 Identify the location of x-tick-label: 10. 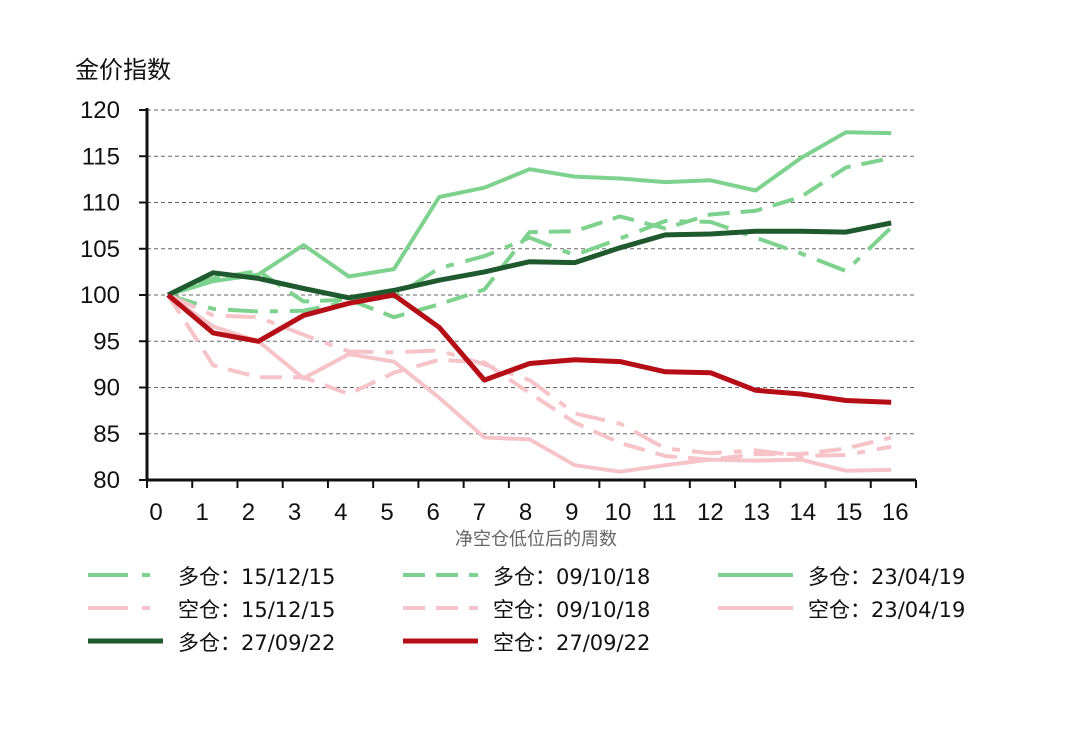
(618, 512).